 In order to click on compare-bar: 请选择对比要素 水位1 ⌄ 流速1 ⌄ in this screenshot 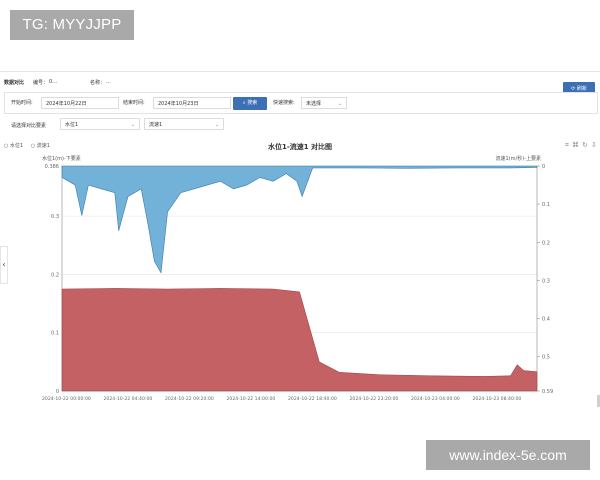, I will do `click(300, 125)`.